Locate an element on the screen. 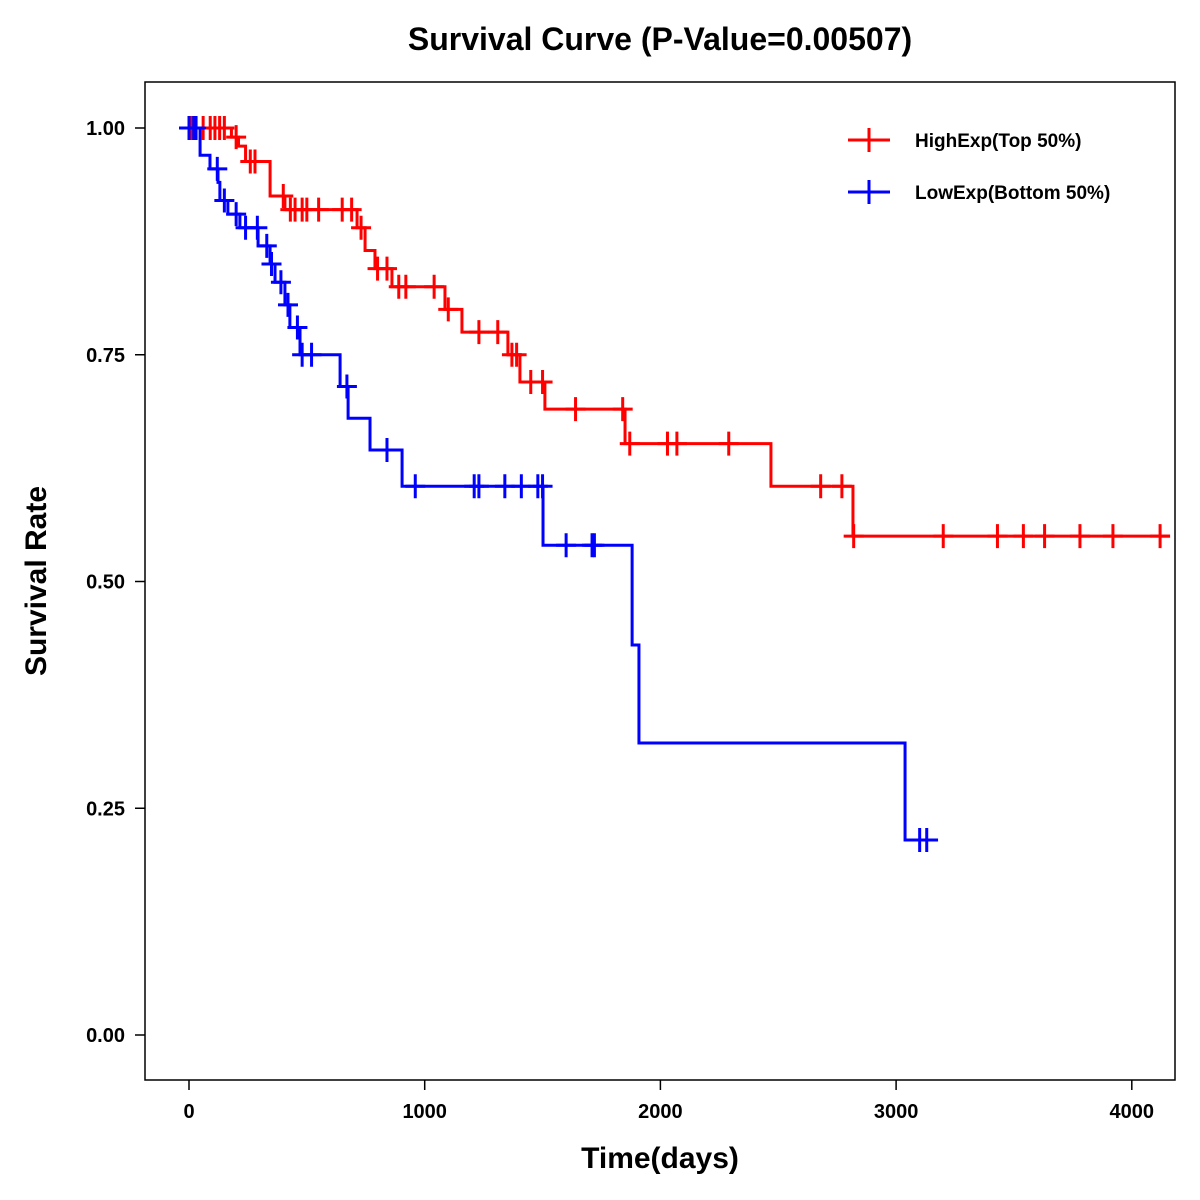 The height and width of the screenshot is (1200, 1200). chart-title: Survival Curve (P-Value=0.00507) is located at coordinates (660, 39).